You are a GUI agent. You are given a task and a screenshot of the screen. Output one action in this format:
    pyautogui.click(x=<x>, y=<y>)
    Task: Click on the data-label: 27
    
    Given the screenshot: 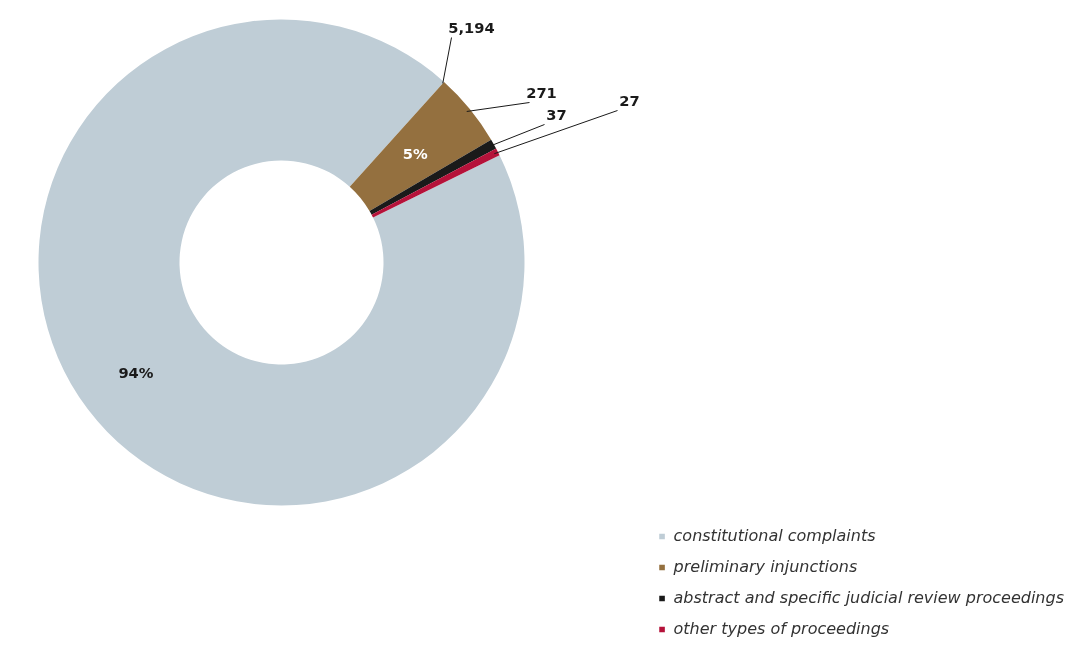 What is the action you would take?
    pyautogui.click(x=629, y=100)
    